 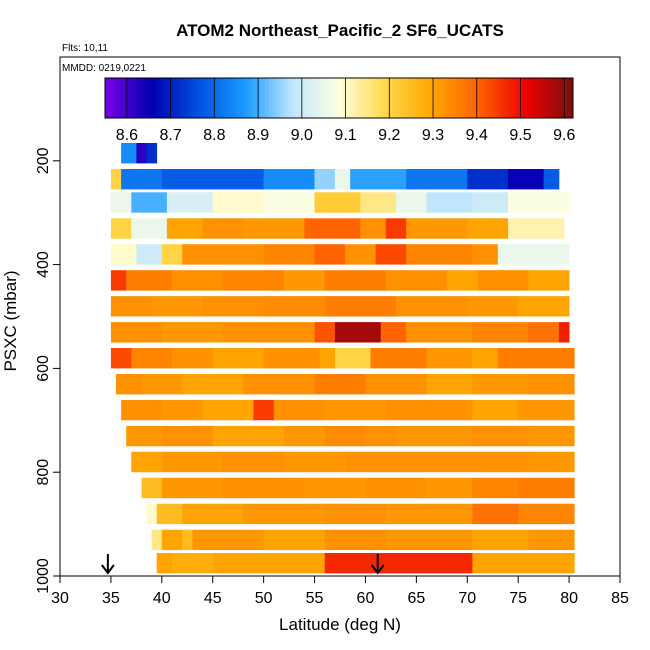 What do you see at coordinates (43, 368) in the screenshot?
I see `y-tick-label: 600` at bounding box center [43, 368].